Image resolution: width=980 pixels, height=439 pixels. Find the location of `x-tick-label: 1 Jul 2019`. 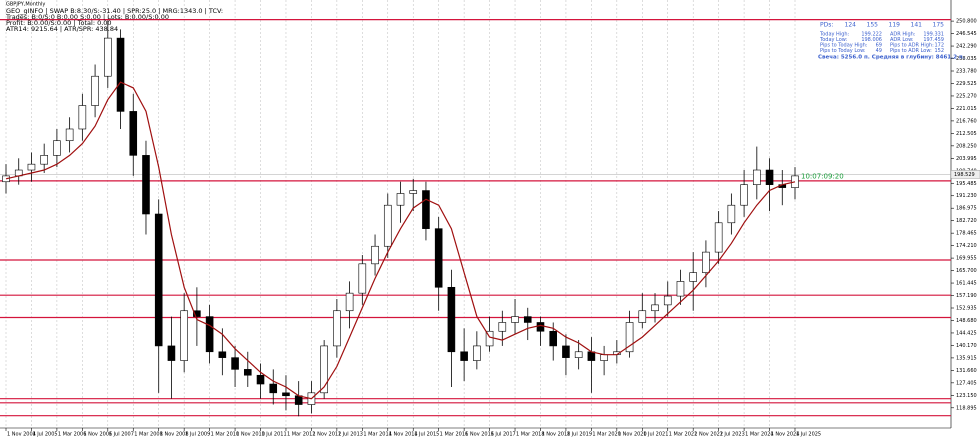

x-tick-label: 1 Jul 2019 is located at coordinates (579, 435).